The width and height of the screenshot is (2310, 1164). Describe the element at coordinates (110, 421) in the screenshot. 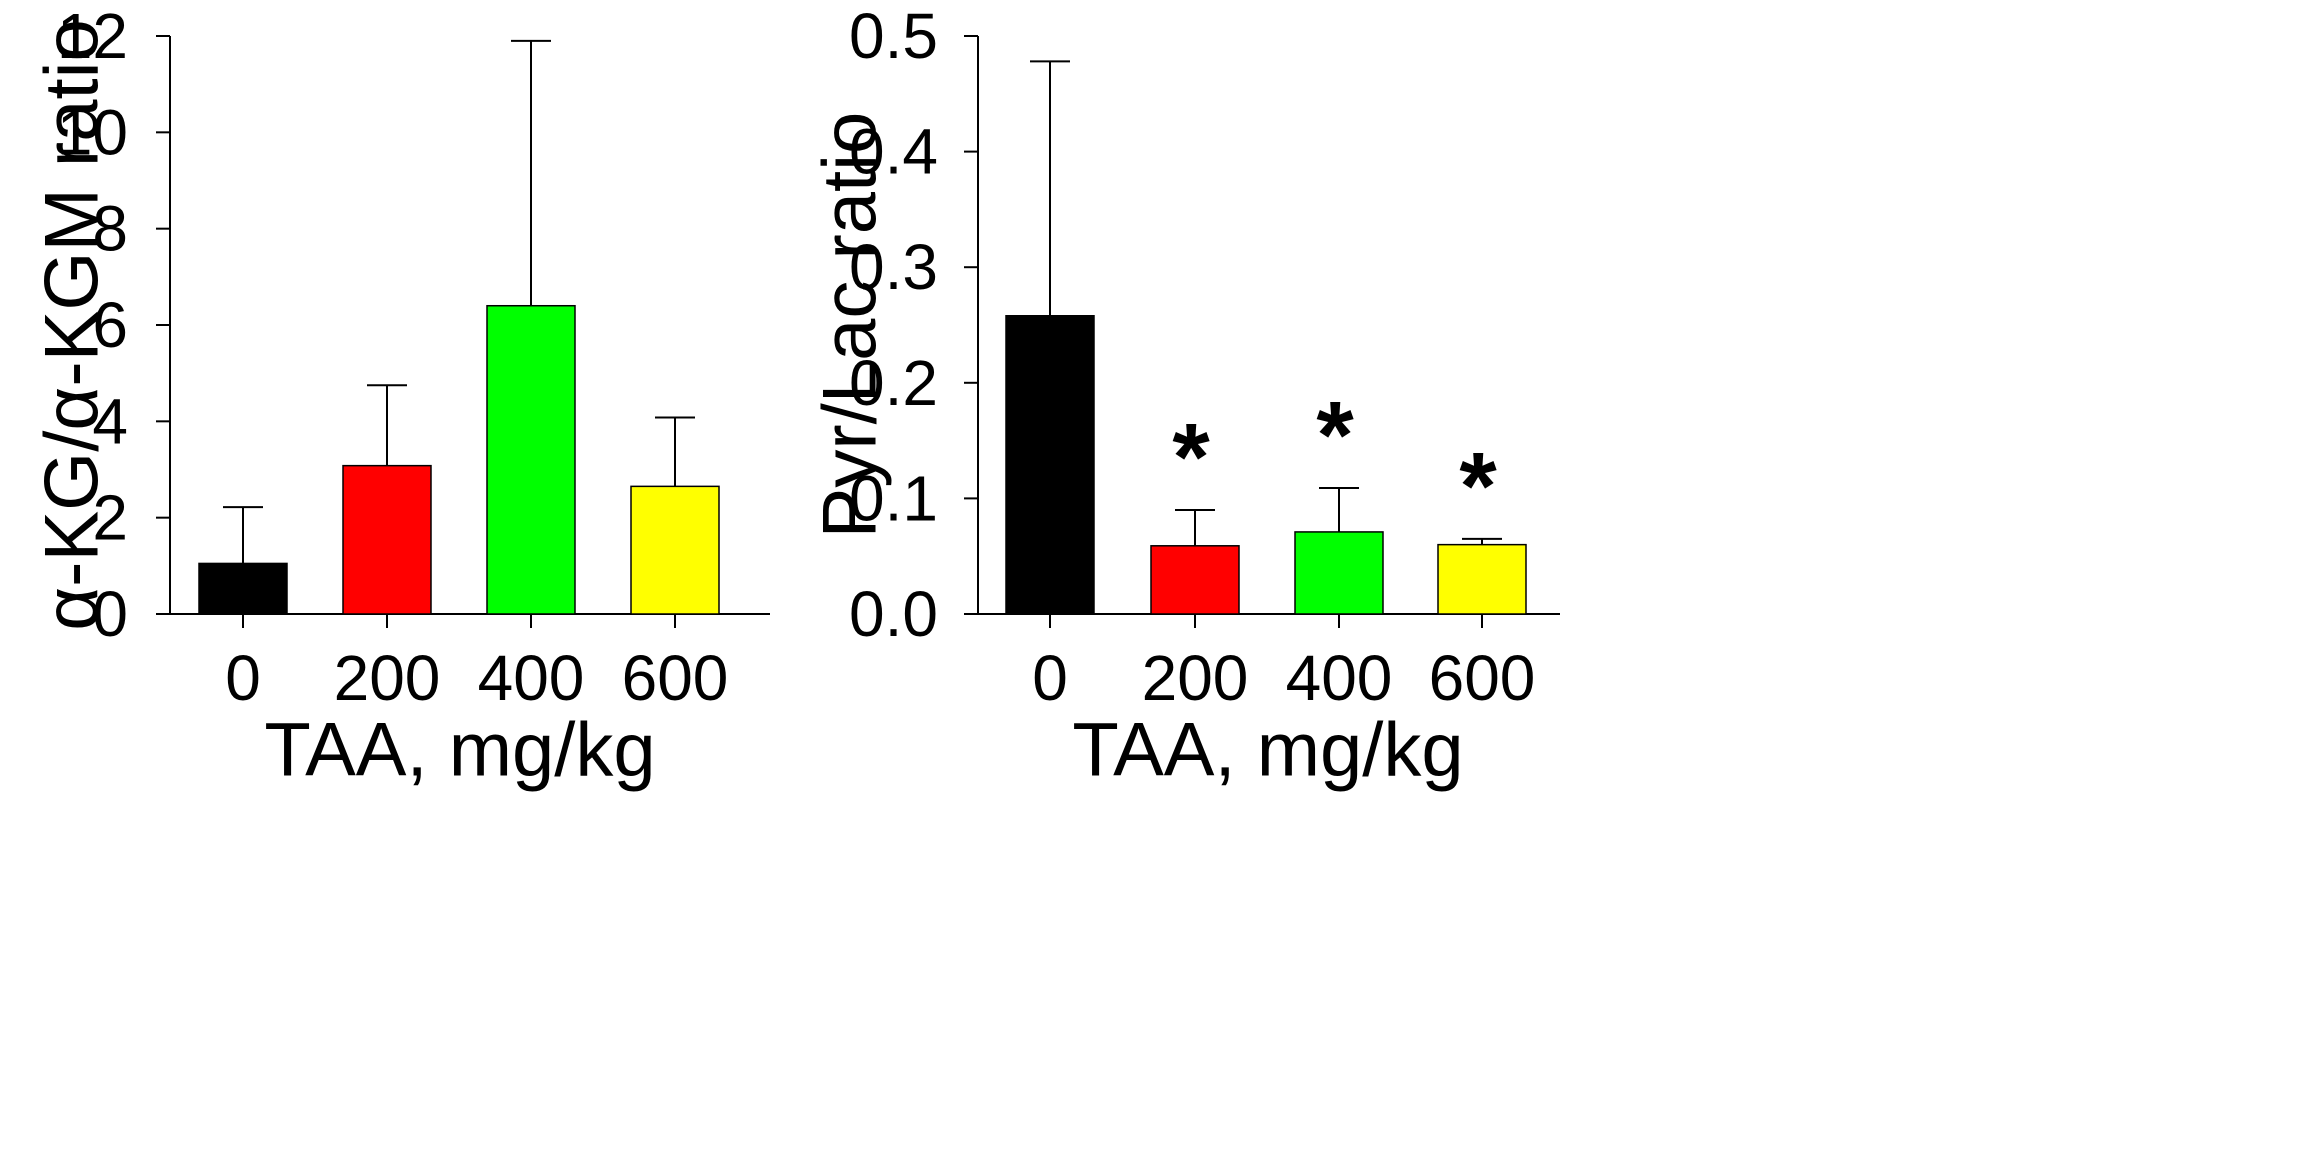

I see `y-tick-label: 4` at that location.